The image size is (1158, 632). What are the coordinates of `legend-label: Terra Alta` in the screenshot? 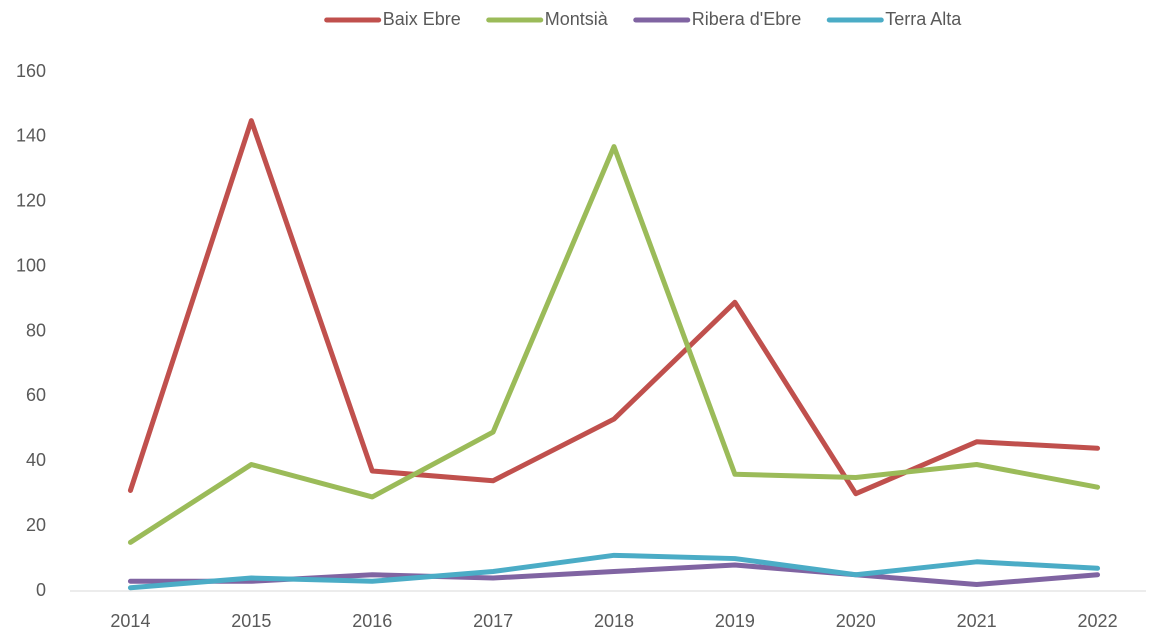 It's located at (923, 19).